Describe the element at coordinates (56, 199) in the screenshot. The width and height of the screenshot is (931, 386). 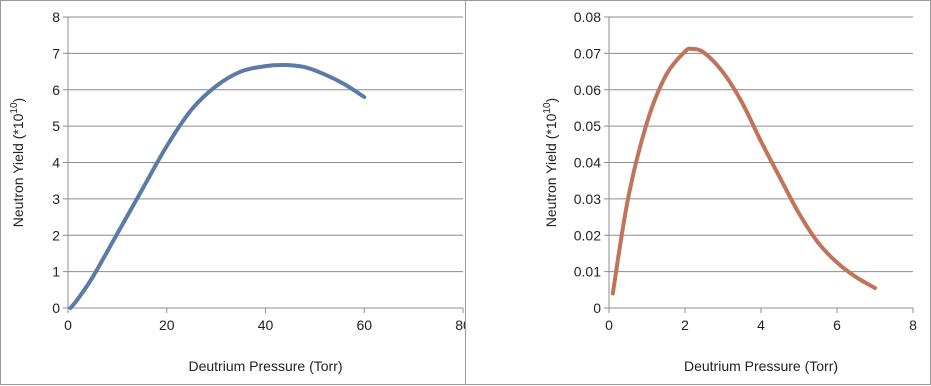
I see `y-tick-label: 3` at that location.